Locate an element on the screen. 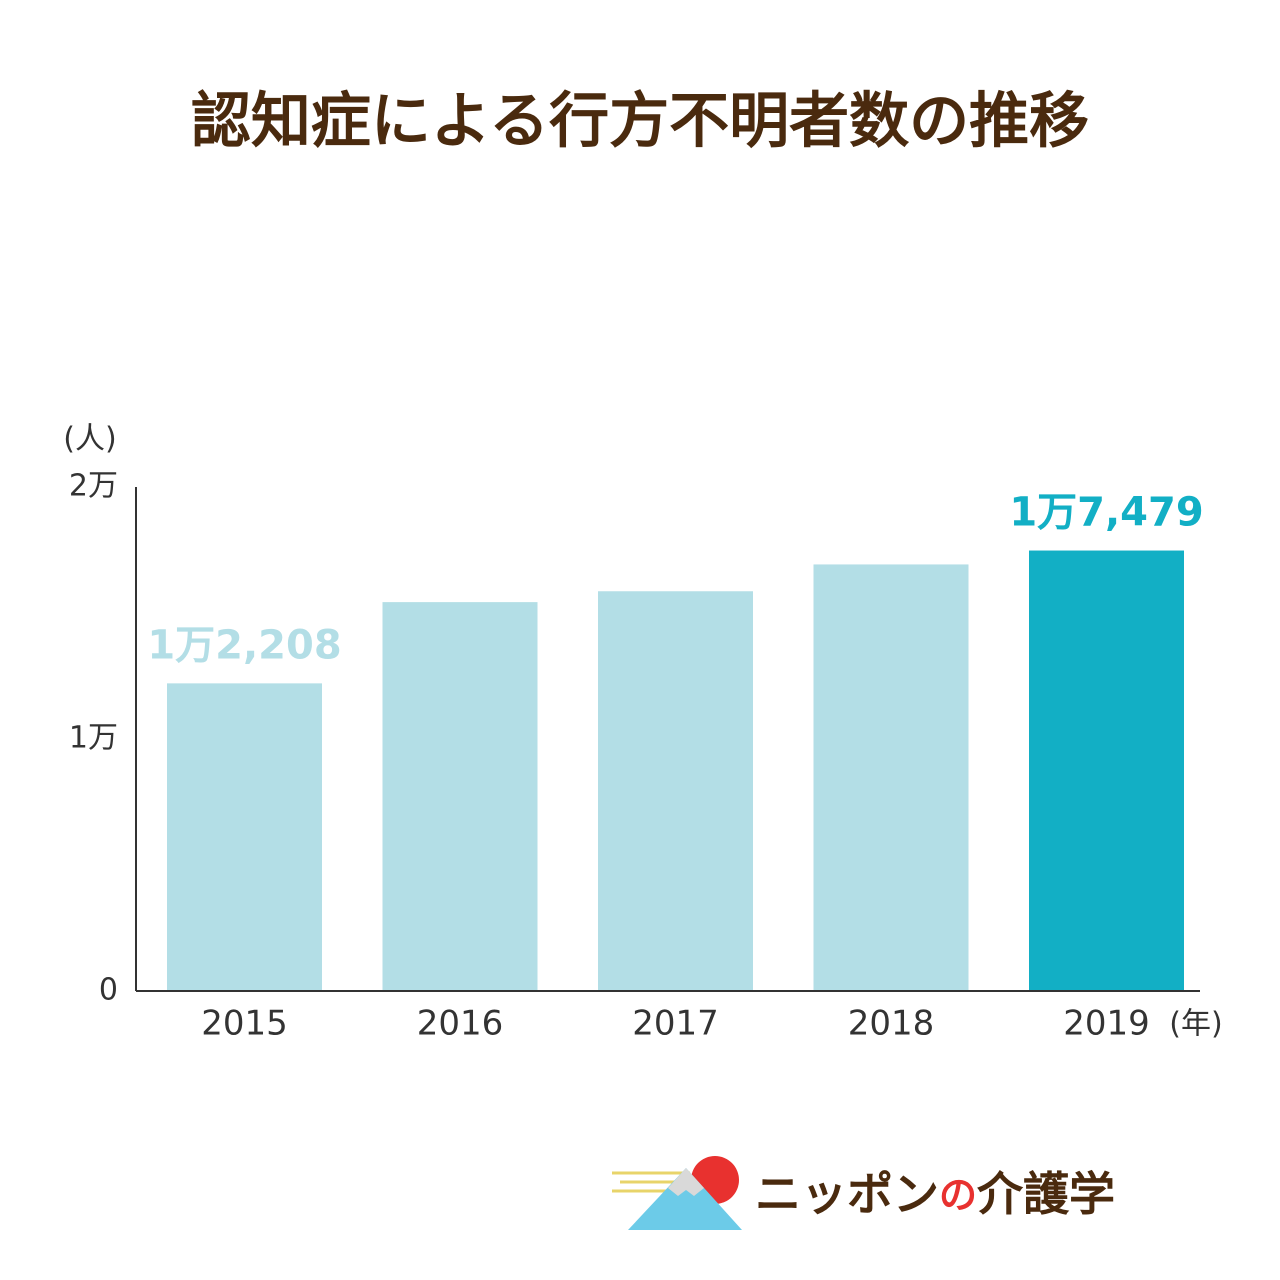 This screenshot has height=1280, width=1280. logo-text: ニッポンの介護学 is located at coordinates (935, 1194).